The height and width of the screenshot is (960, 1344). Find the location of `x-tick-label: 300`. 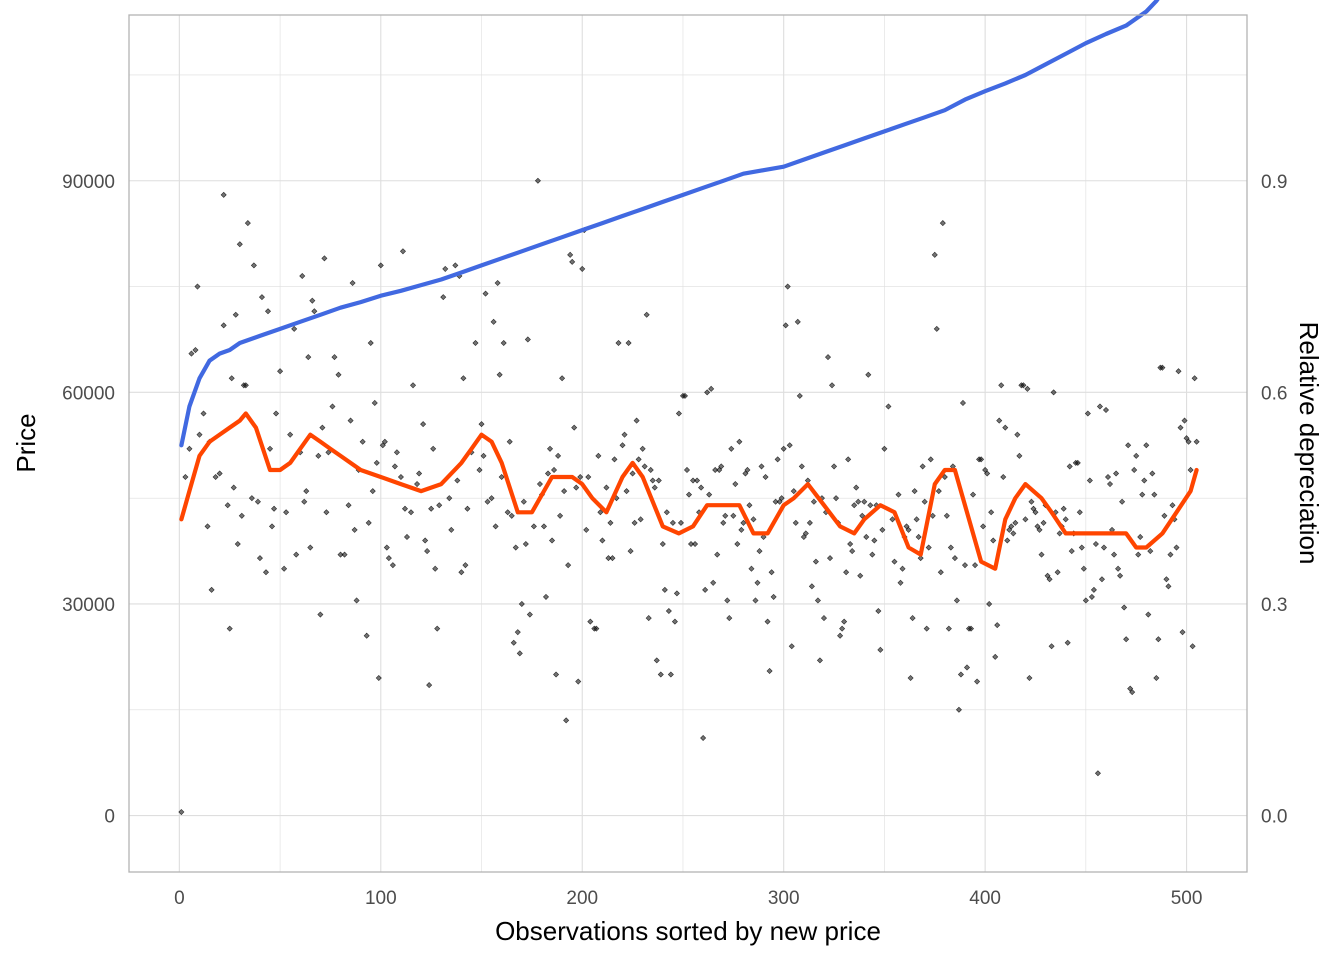

x-tick-label: 300 is located at coordinates (784, 898).